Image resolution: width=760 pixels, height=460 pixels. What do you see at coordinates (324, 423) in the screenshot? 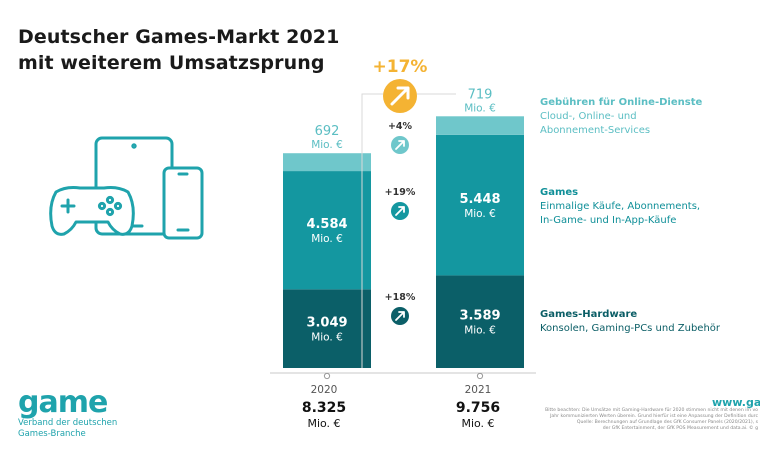
I see `total-2020-unit: Mio. €` at bounding box center [324, 423].